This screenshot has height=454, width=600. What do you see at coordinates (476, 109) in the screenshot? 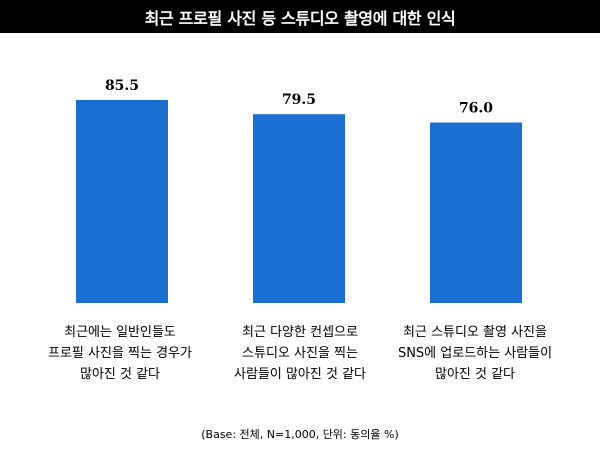
I see `value-label-3: 76.0` at bounding box center [476, 109].